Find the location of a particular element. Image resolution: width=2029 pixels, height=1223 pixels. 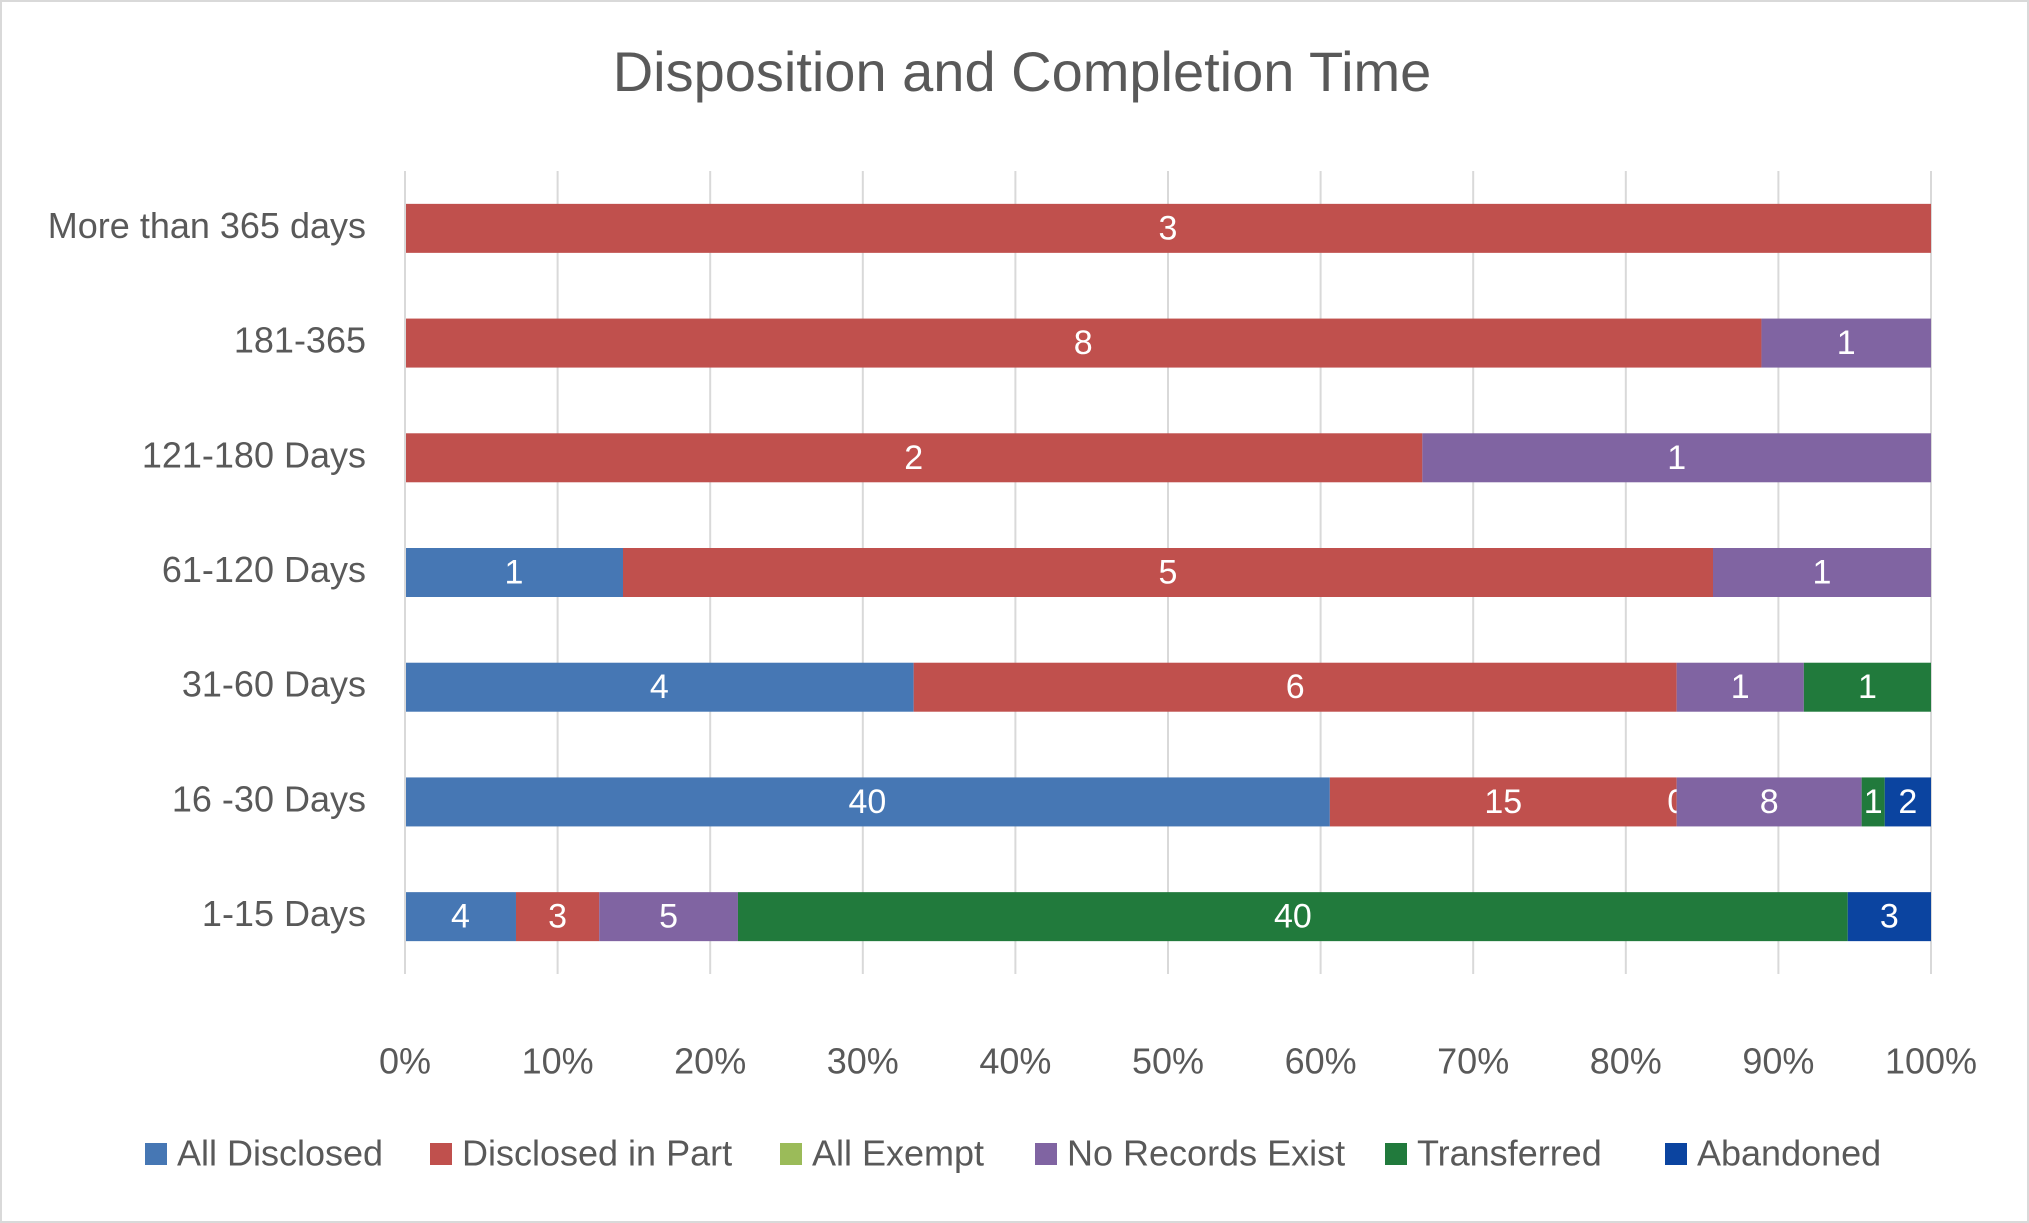

legend-label: All Disclosed is located at coordinates (280, 1153).